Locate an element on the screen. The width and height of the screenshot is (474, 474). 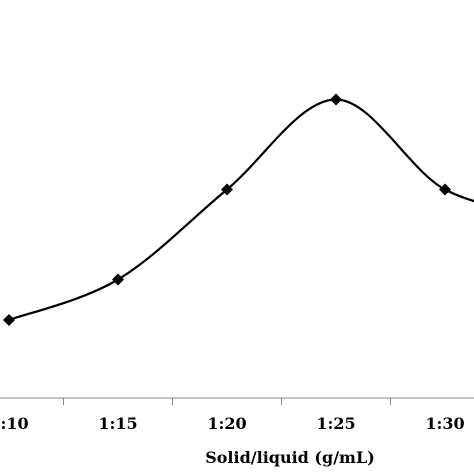
x-tick-label: 1:10 is located at coordinates (14, 423).